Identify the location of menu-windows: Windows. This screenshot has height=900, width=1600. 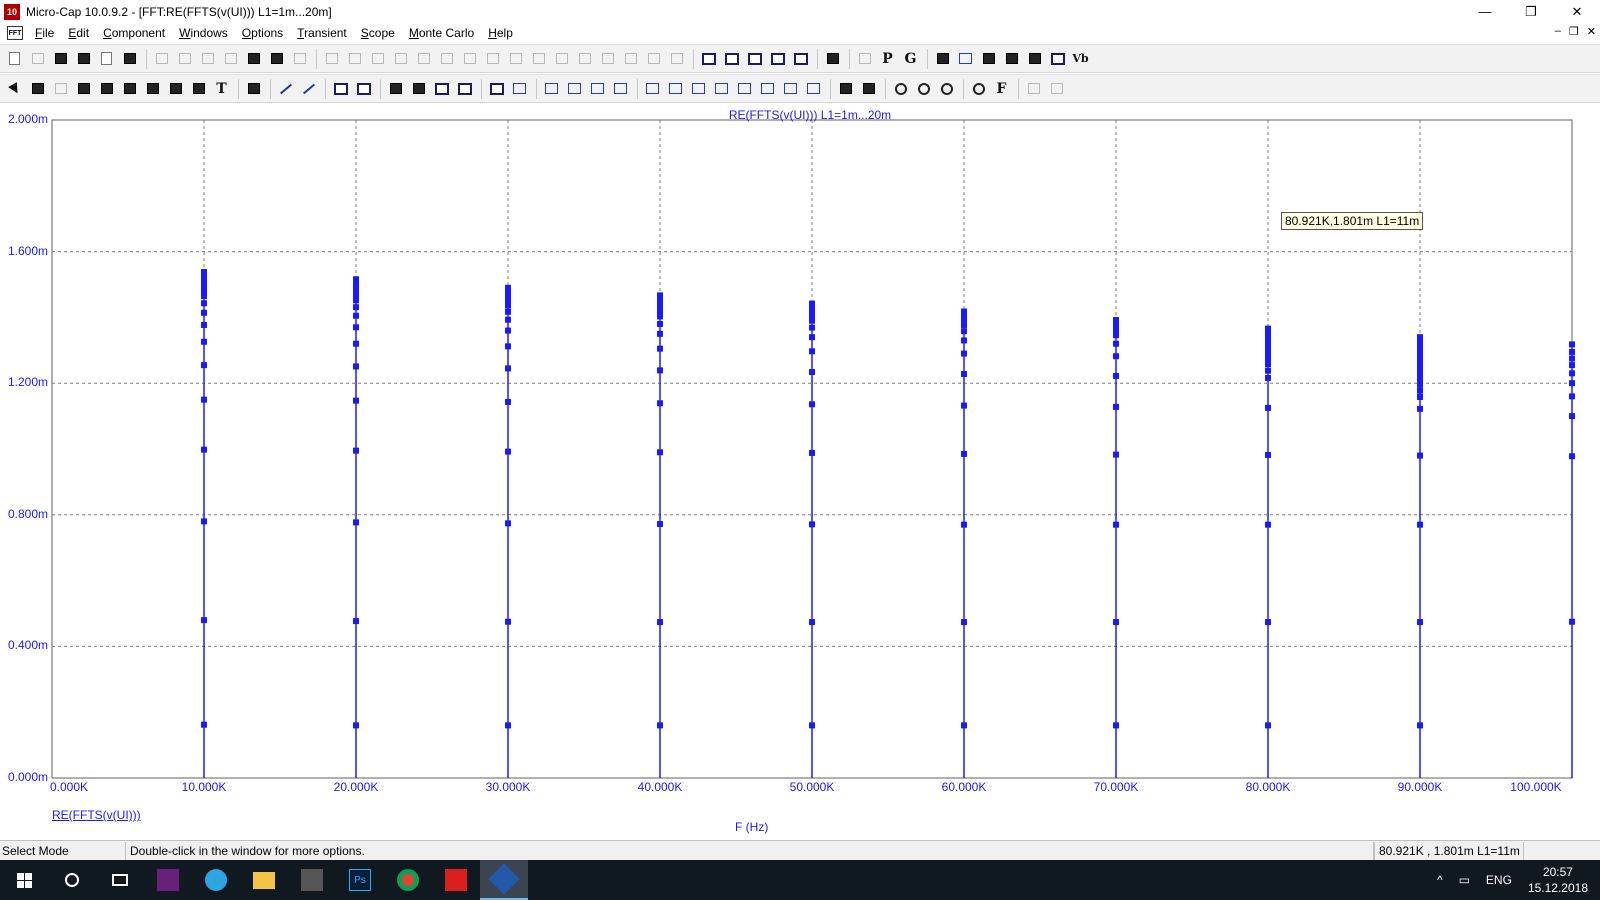
(203, 33).